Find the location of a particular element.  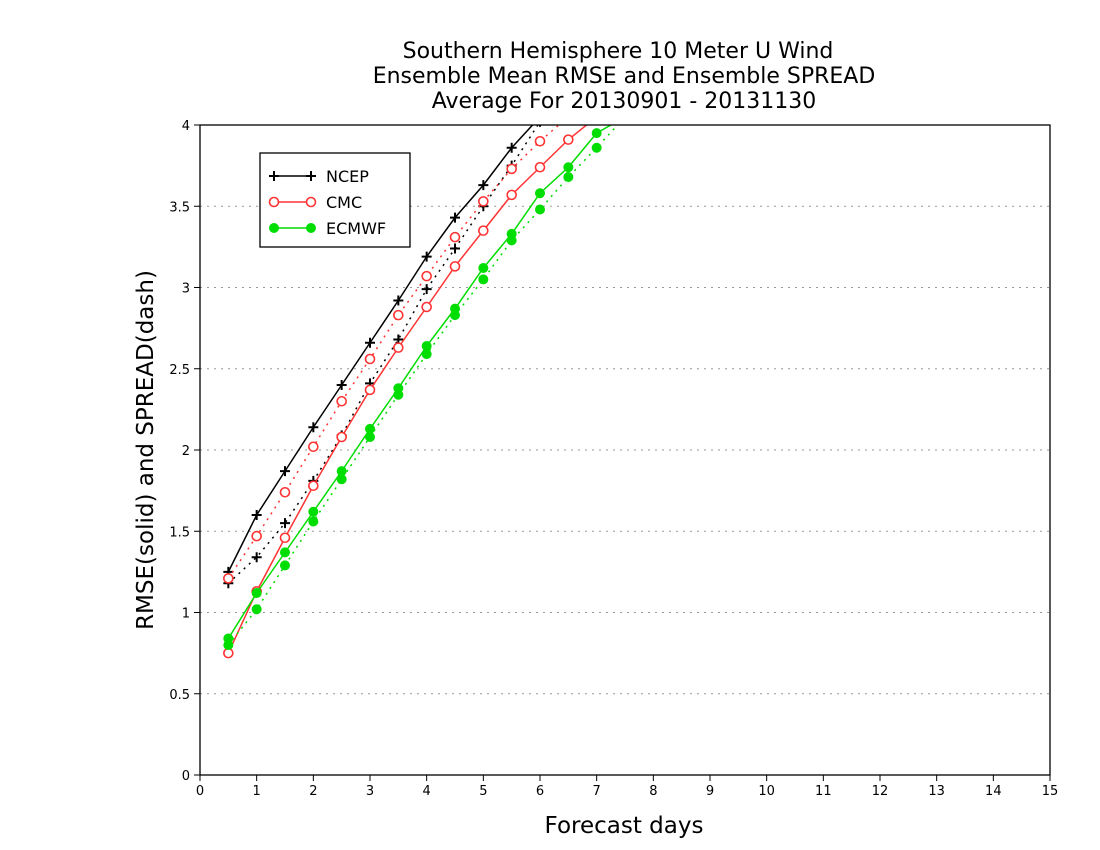

x-tick-label: 2 is located at coordinates (313, 791).